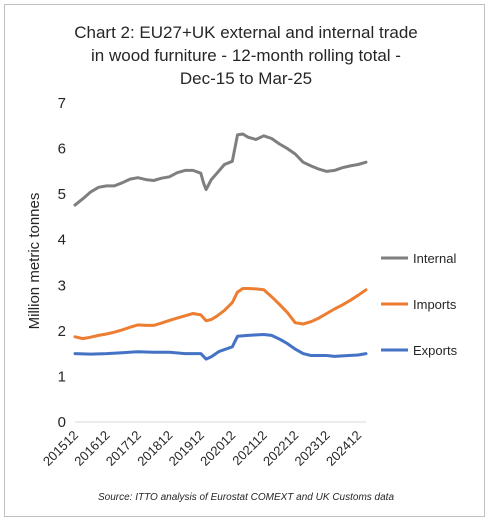  I want to click on series-line-imports, so click(220, 314).